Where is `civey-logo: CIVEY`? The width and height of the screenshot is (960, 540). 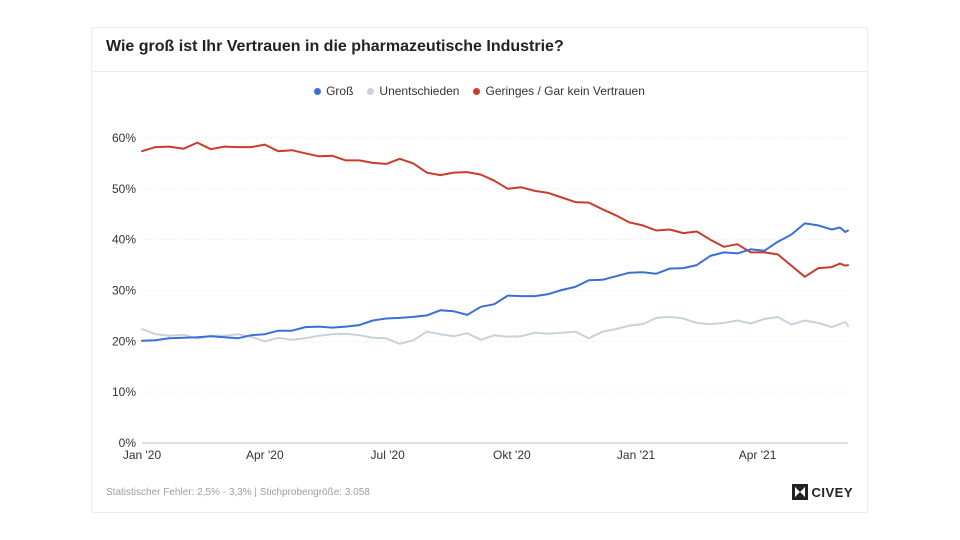 civey-logo: CIVEY is located at coordinates (822, 492).